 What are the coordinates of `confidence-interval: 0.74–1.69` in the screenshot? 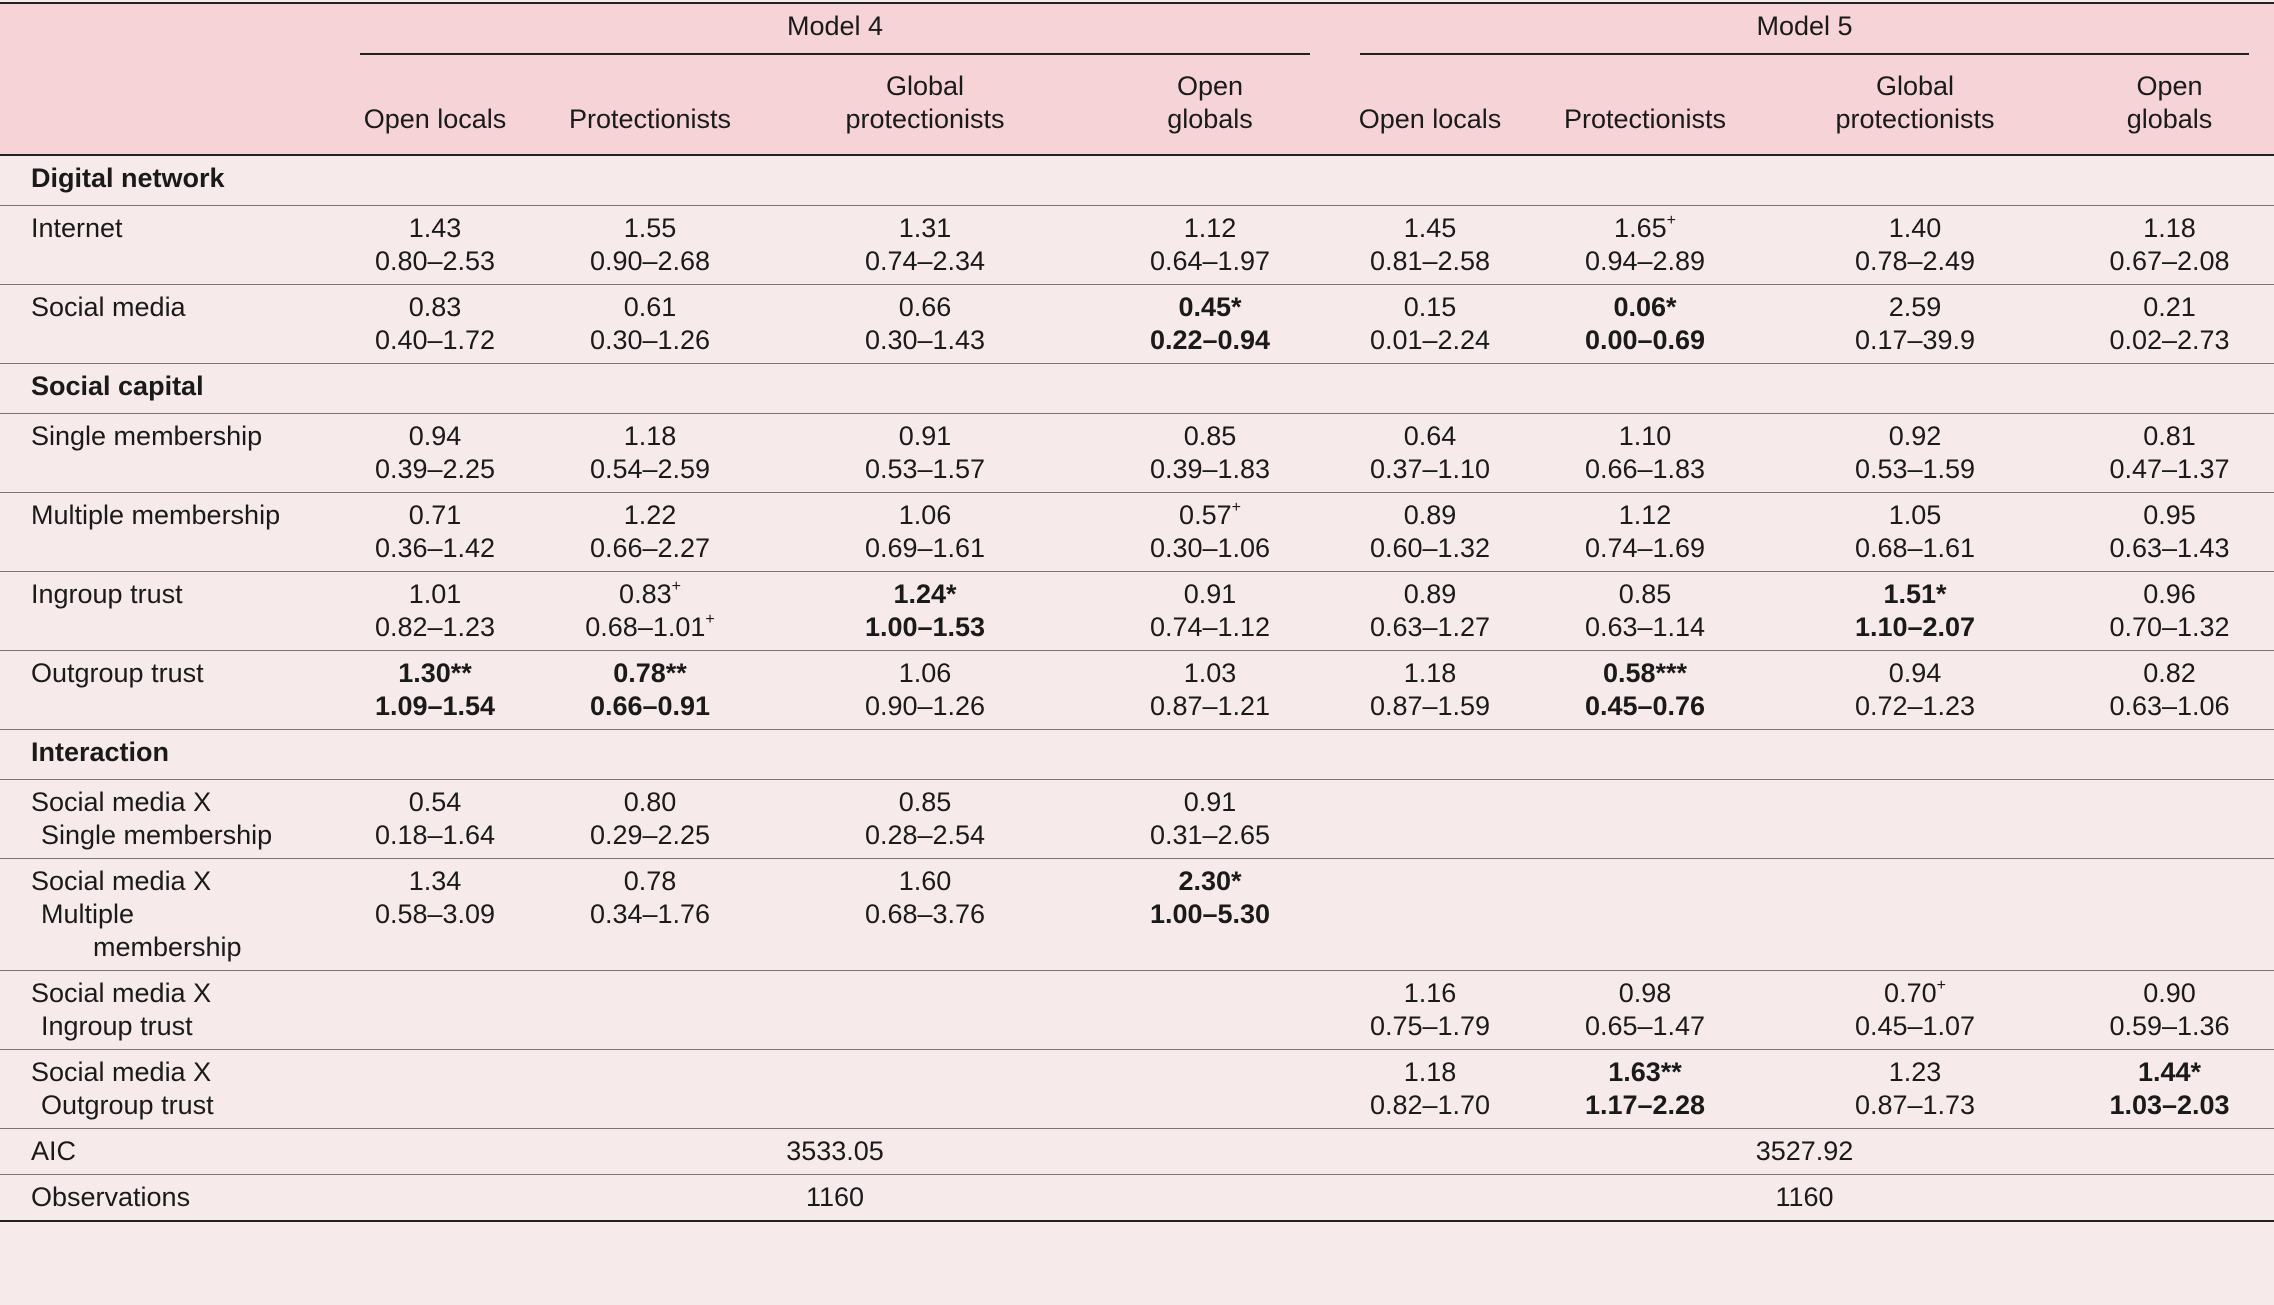 It's located at (1645, 547).